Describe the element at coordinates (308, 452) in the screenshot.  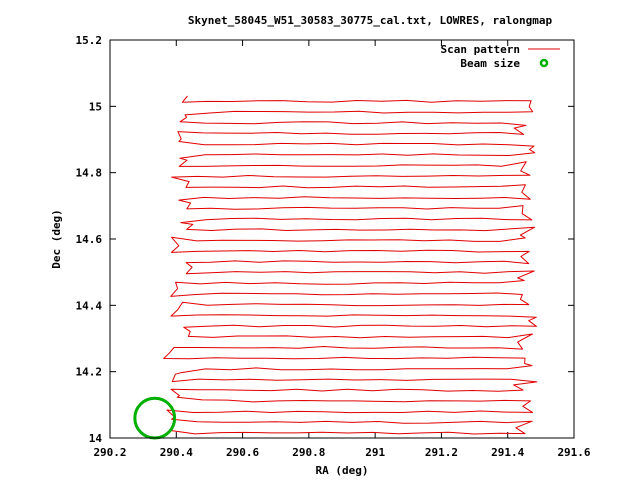
I see `x-tick-label: 290.8` at that location.